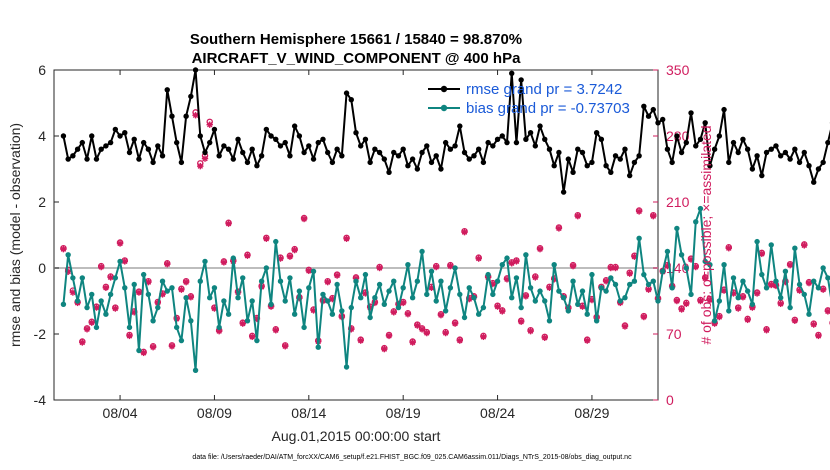  I want to click on y-ticks: -4 -2 0 2 4 6, so click(46, 235).